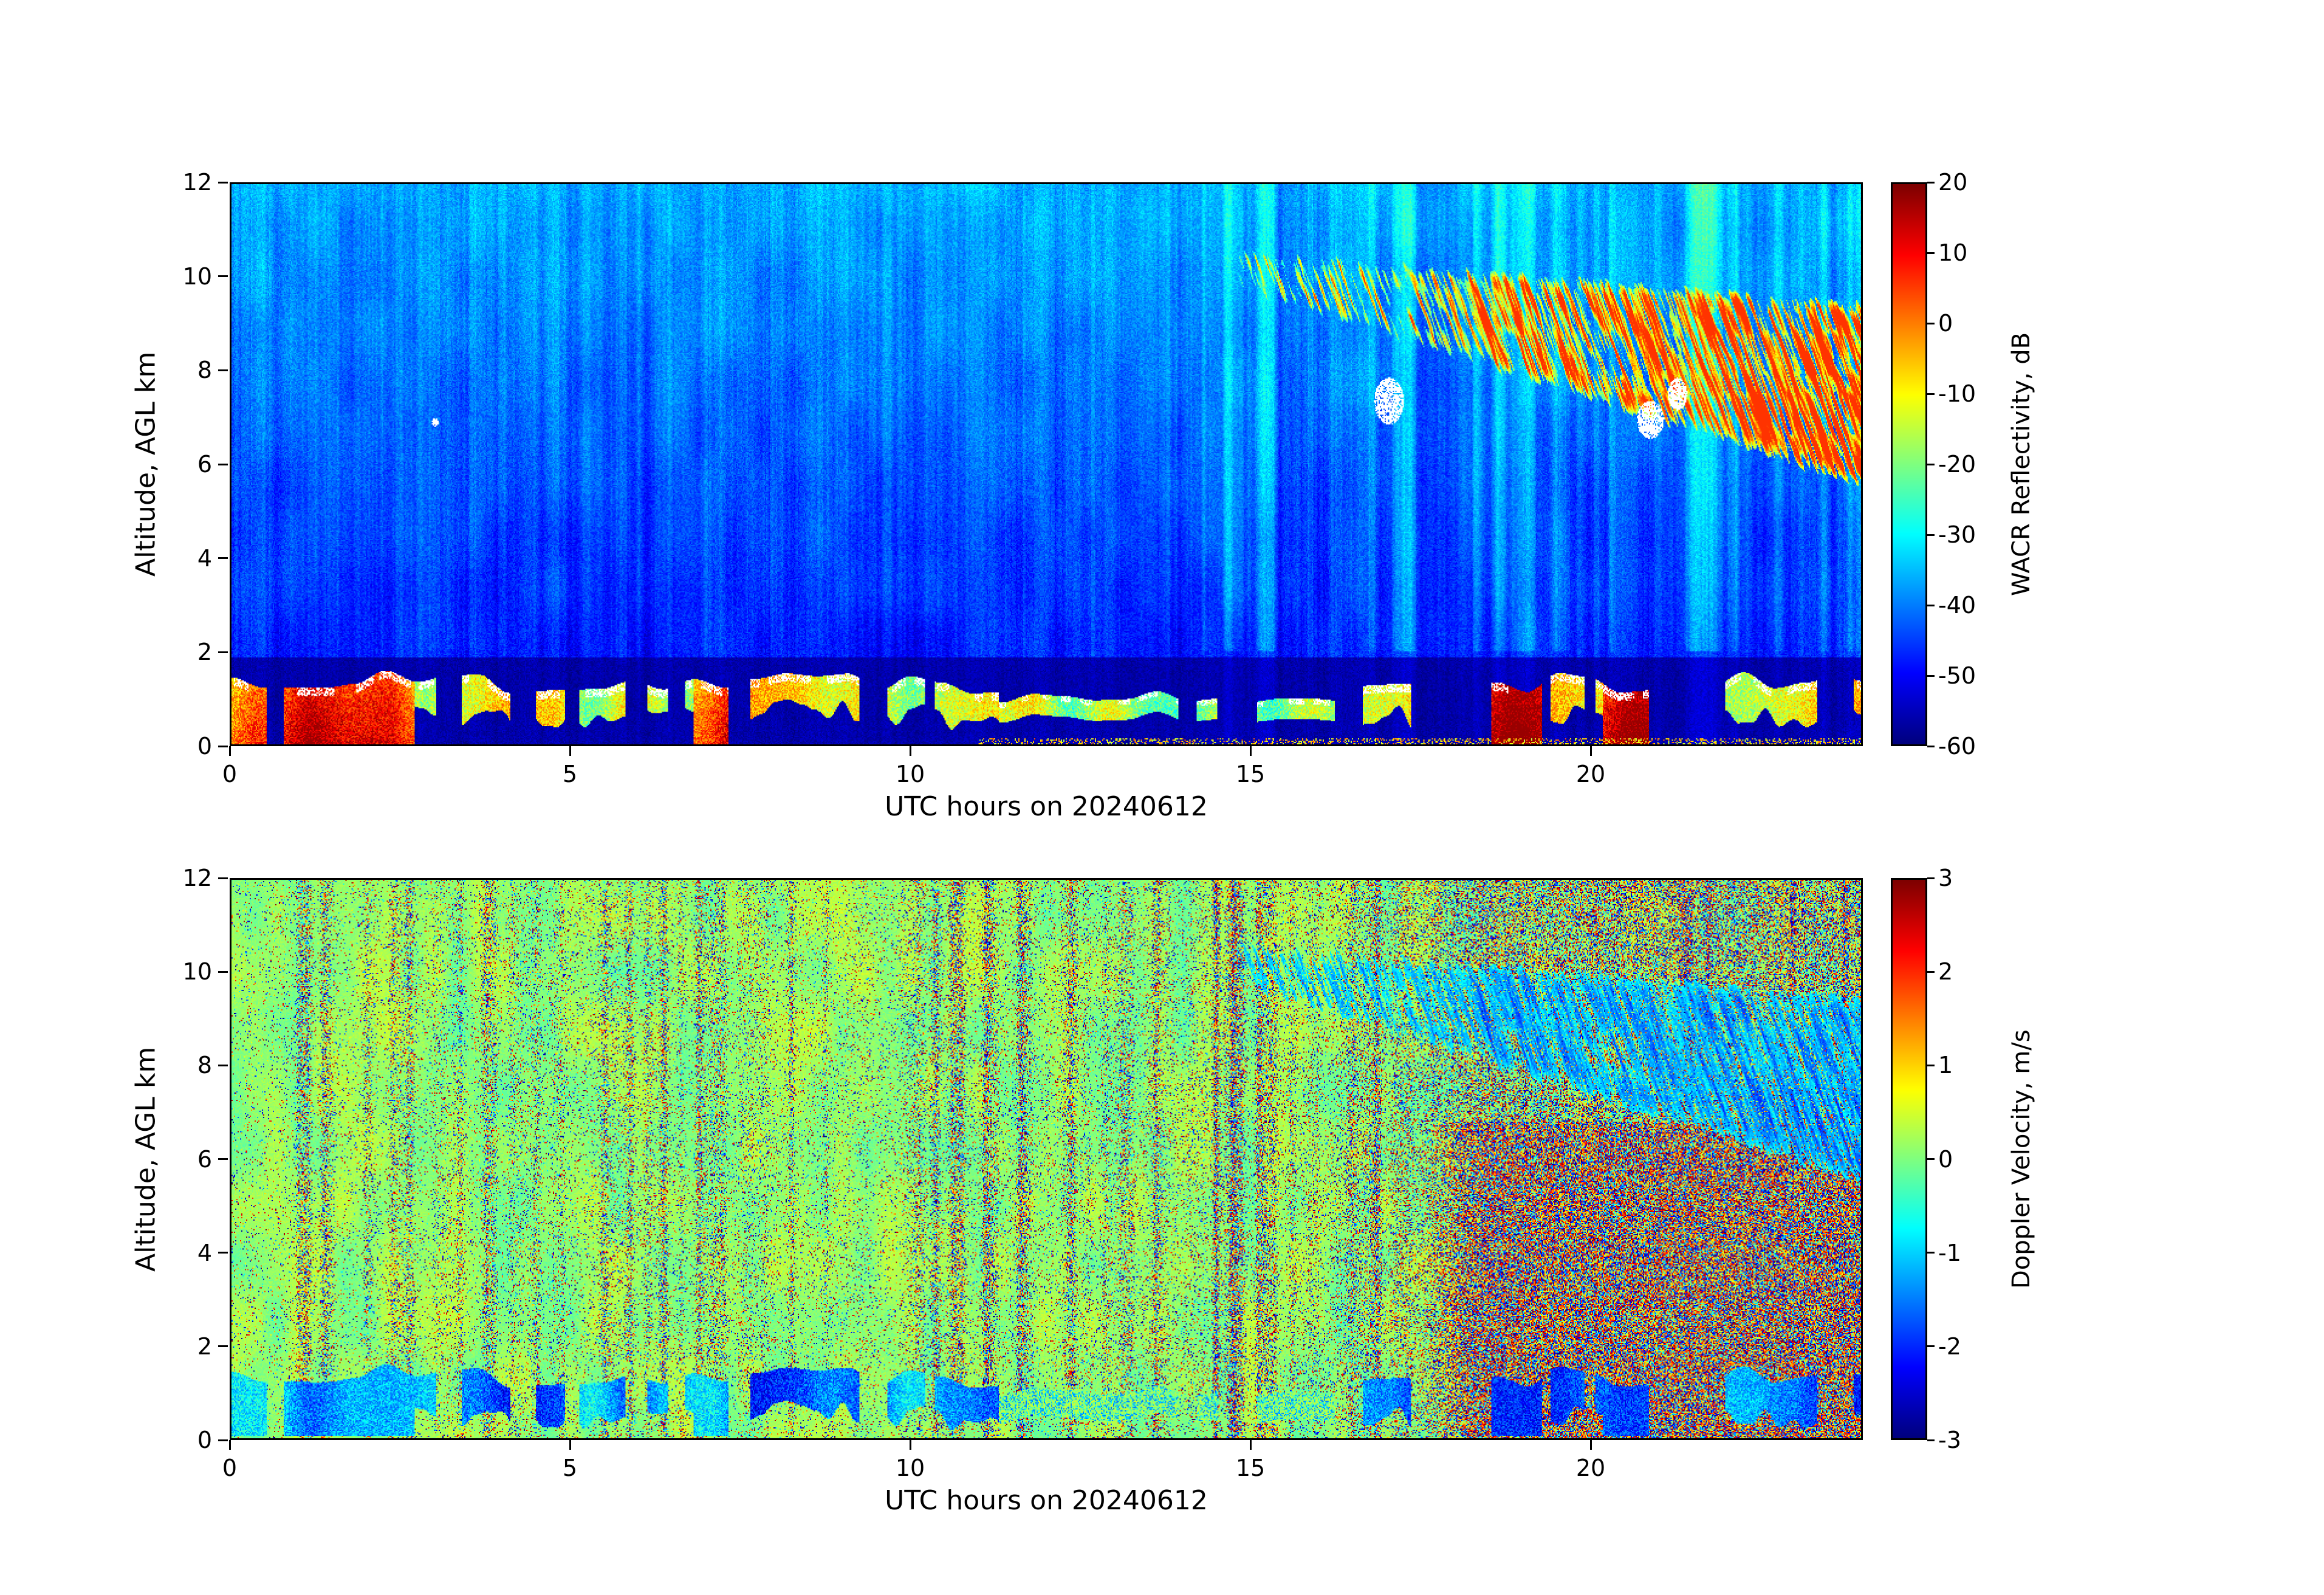 The height and width of the screenshot is (1595, 2324). Describe the element at coordinates (1957, 534) in the screenshot. I see `reflectivity-colorbar-tick-label: -30` at that location.